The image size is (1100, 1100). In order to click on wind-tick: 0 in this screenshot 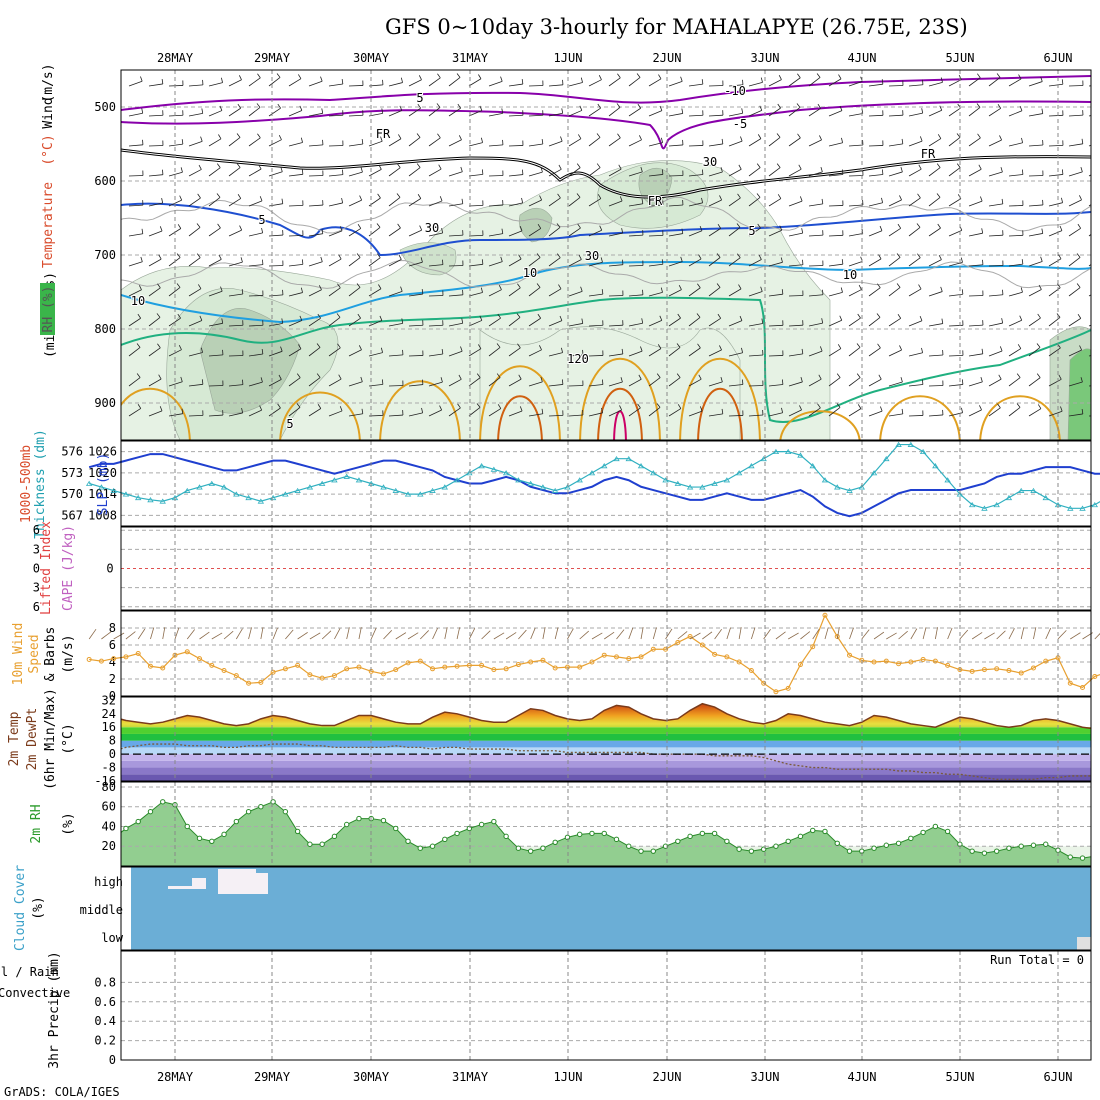, I will do `click(112, 696)`.